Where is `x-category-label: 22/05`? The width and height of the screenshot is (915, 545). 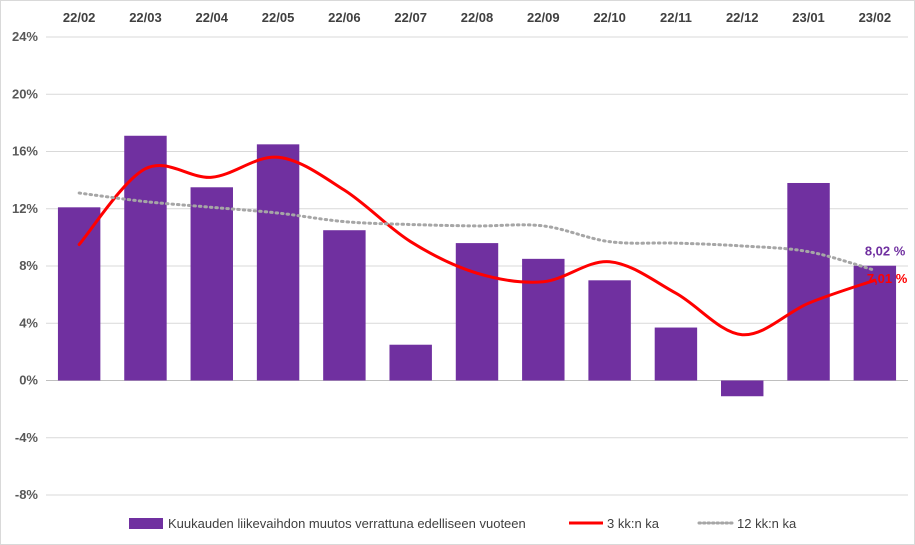
x-category-label: 22/05 is located at coordinates (278, 17).